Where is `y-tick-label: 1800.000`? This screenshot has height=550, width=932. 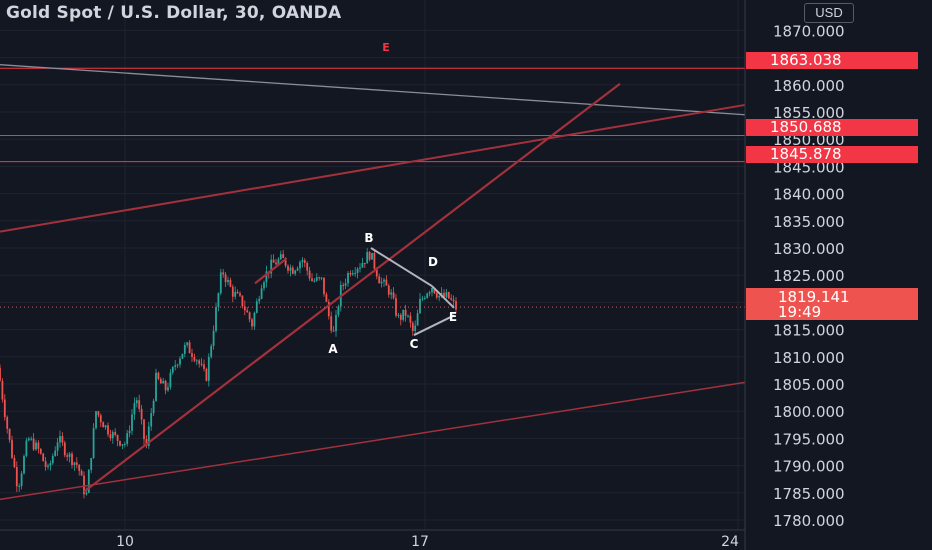 y-tick-label: 1800.000 is located at coordinates (809, 412).